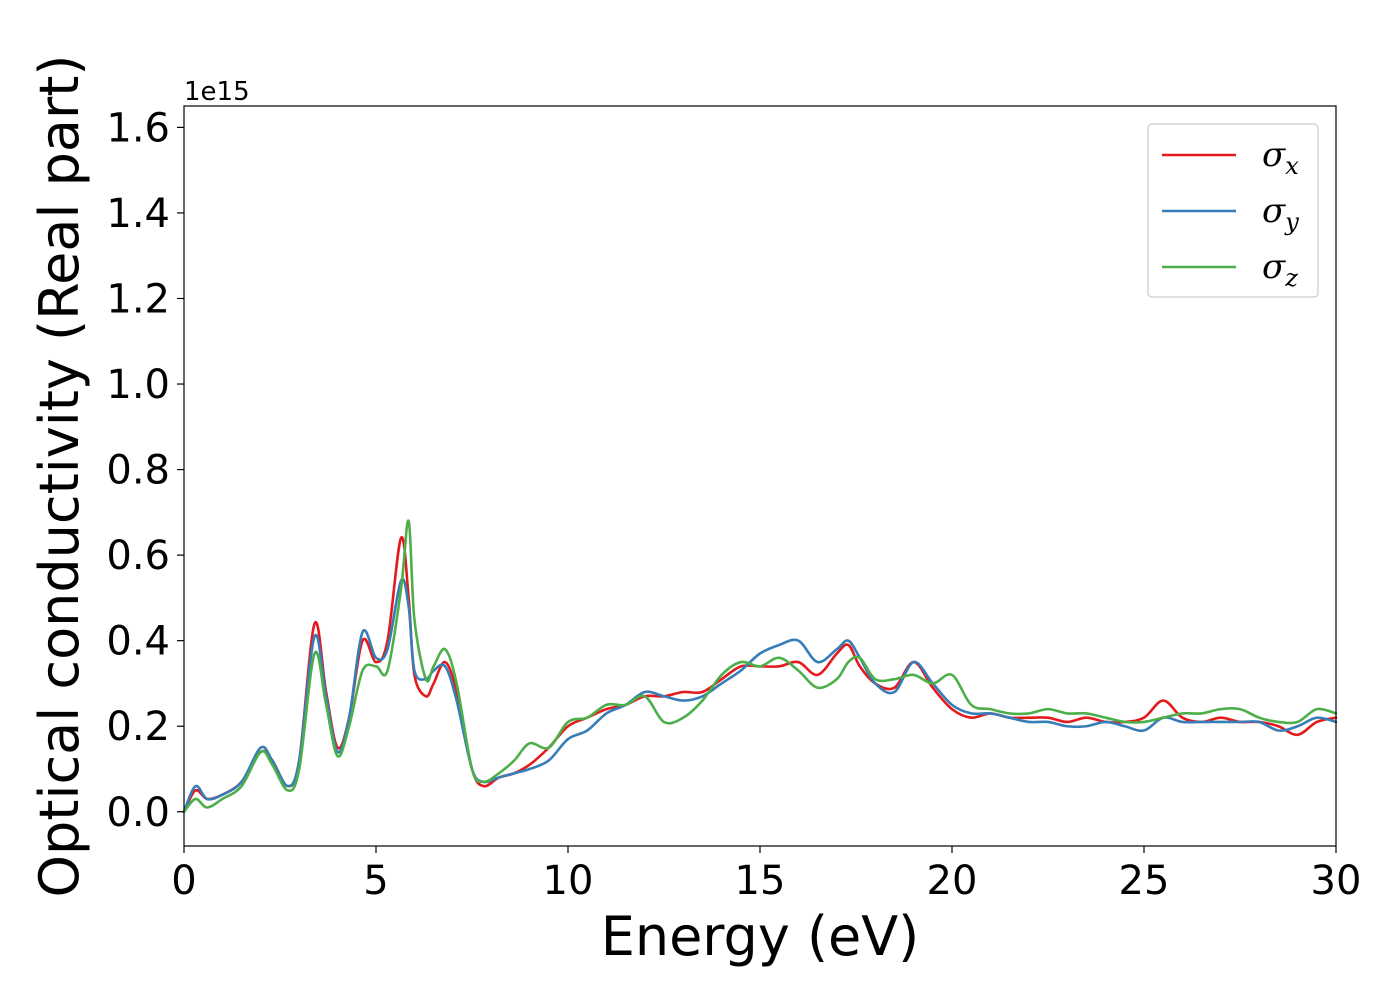  I want to click on x-tick-label: 25, so click(1144, 881).